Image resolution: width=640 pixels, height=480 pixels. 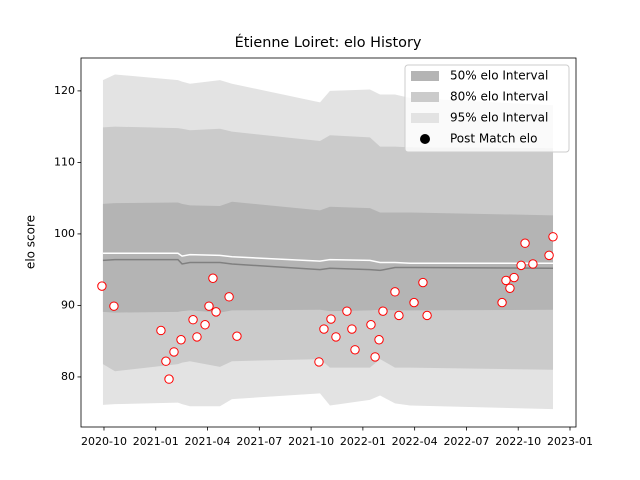 I want to click on legend-label: Post Match elo, so click(x=493, y=139).